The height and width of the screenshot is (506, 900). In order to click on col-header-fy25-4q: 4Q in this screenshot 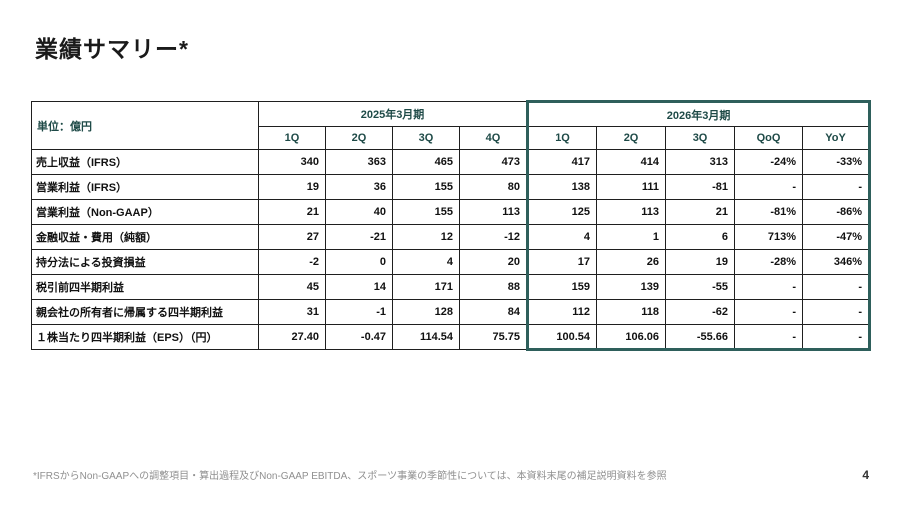, I will do `click(493, 138)`.